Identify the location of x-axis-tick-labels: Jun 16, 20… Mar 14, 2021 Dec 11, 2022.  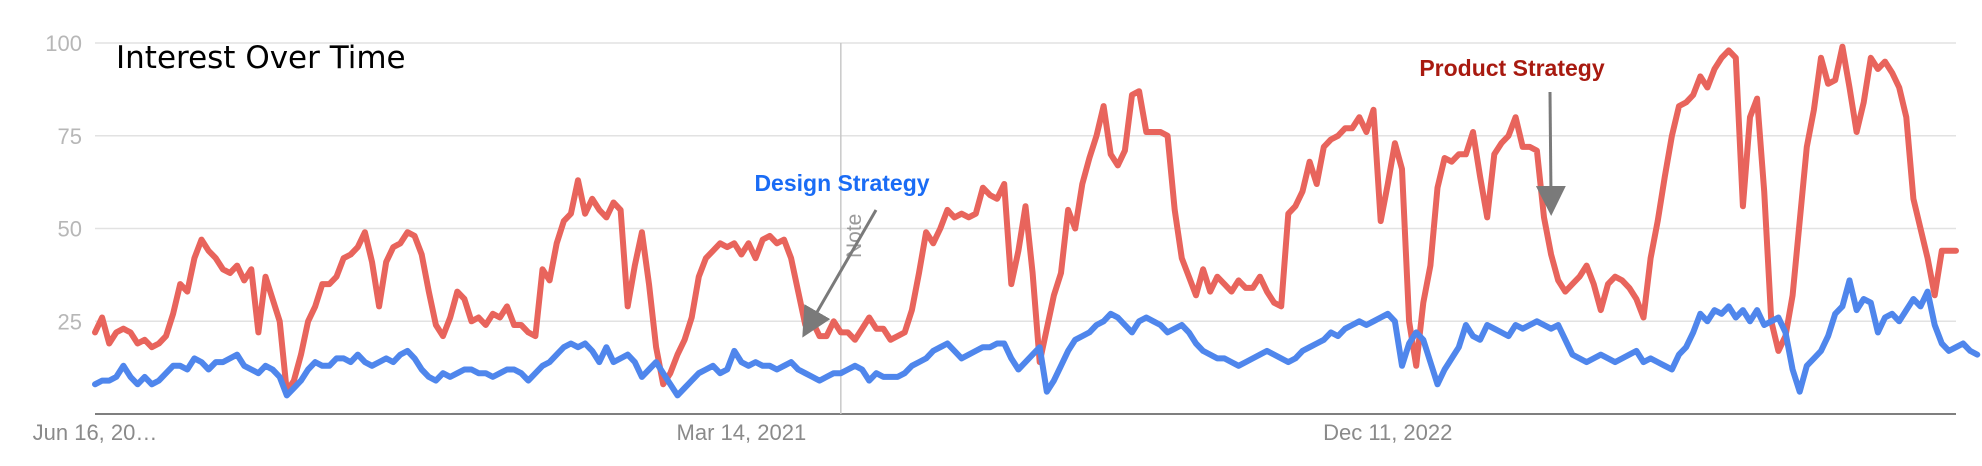
(743, 432).